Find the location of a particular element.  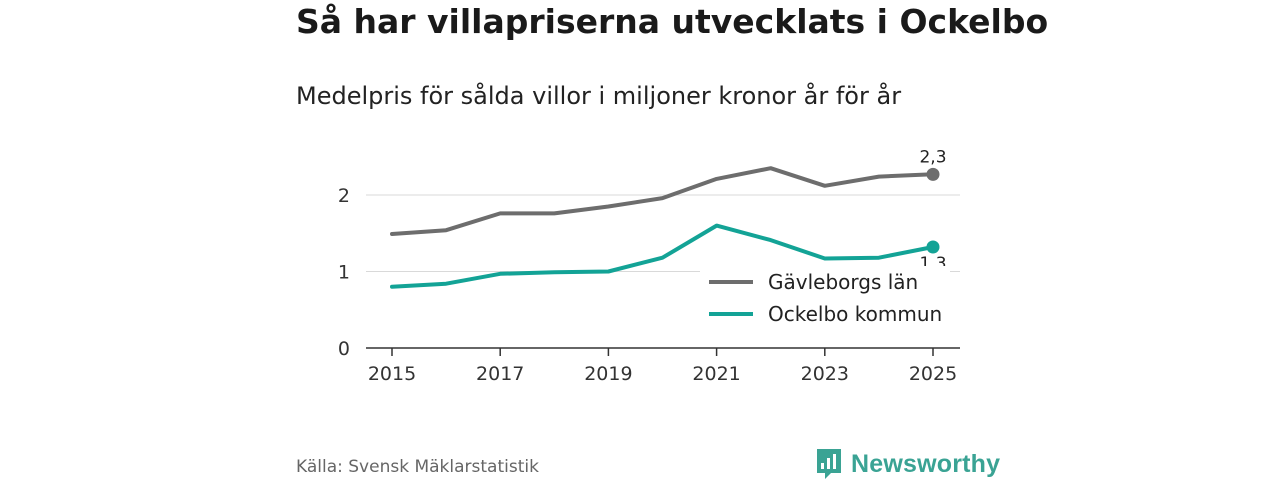

brand-logo: Newsworthy is located at coordinates (907, 464).